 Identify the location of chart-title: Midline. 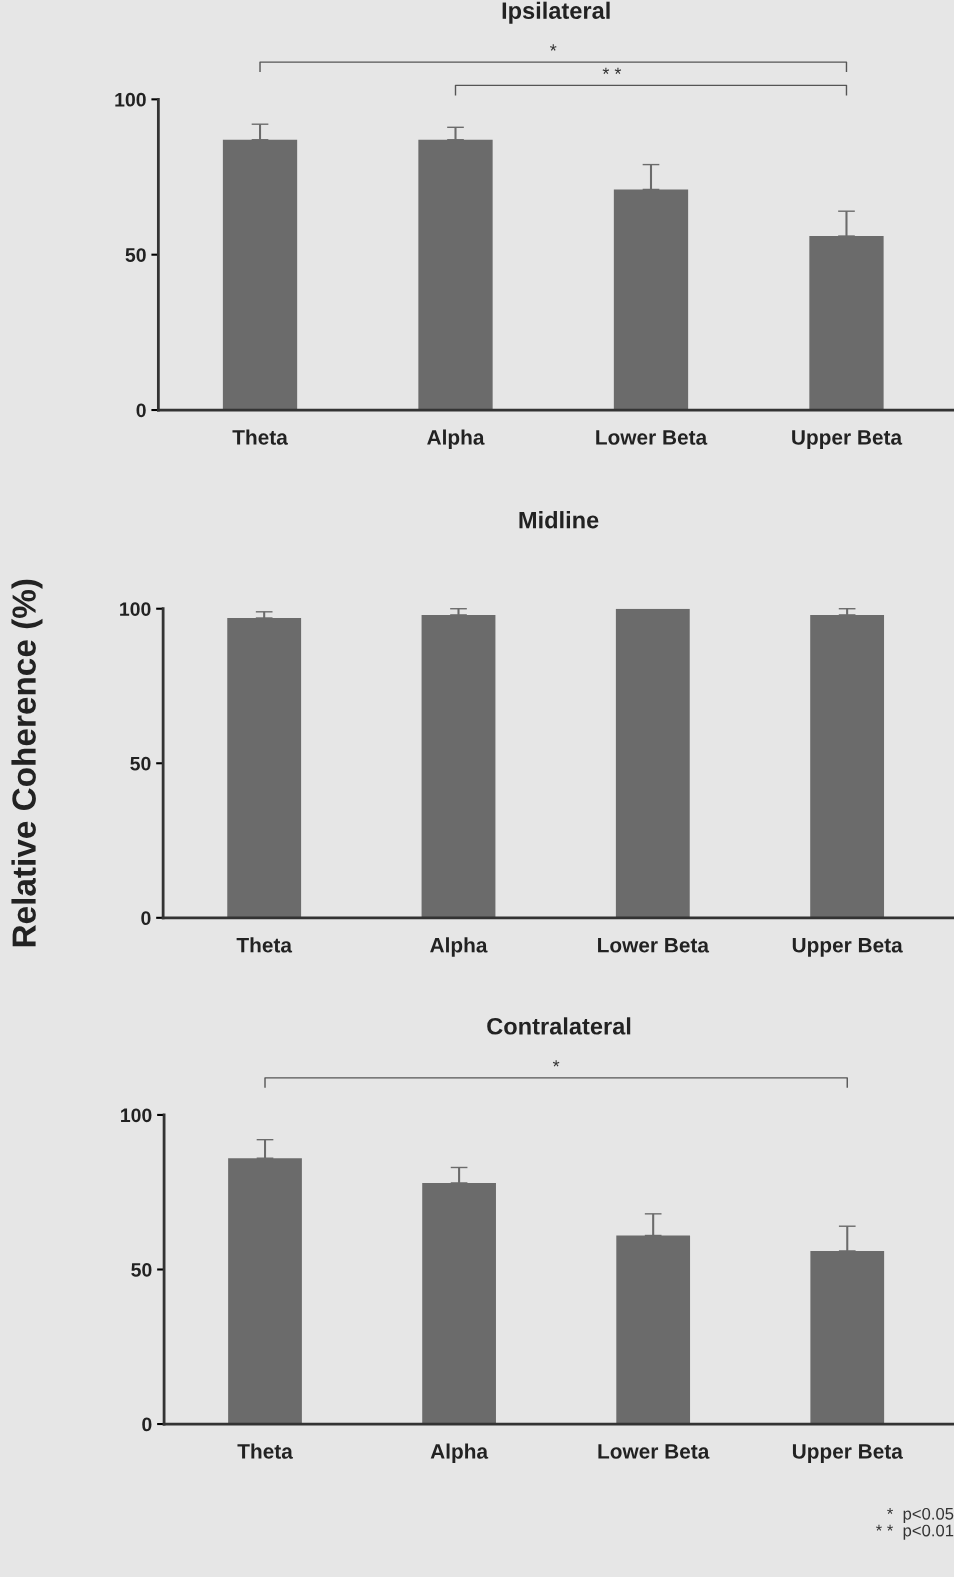
(559, 520).